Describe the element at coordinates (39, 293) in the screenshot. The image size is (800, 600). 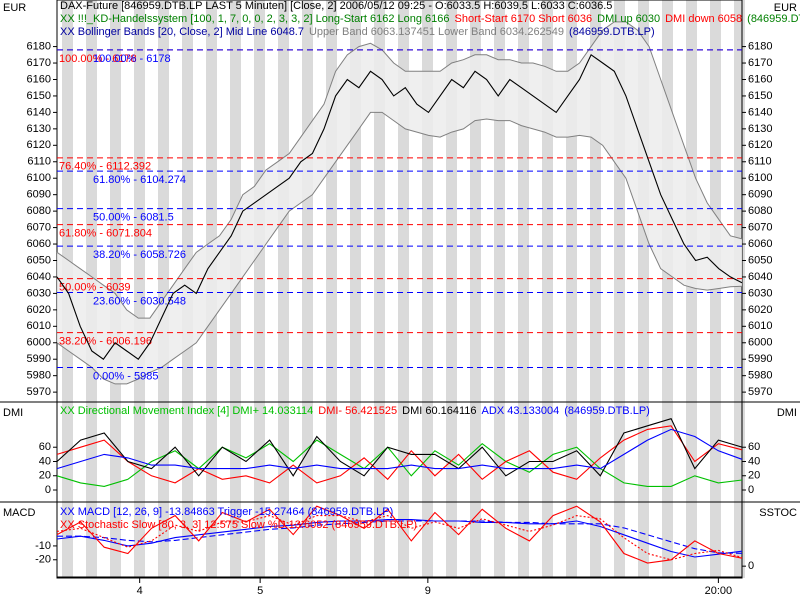
I see `y-tick-label: 6030` at that location.